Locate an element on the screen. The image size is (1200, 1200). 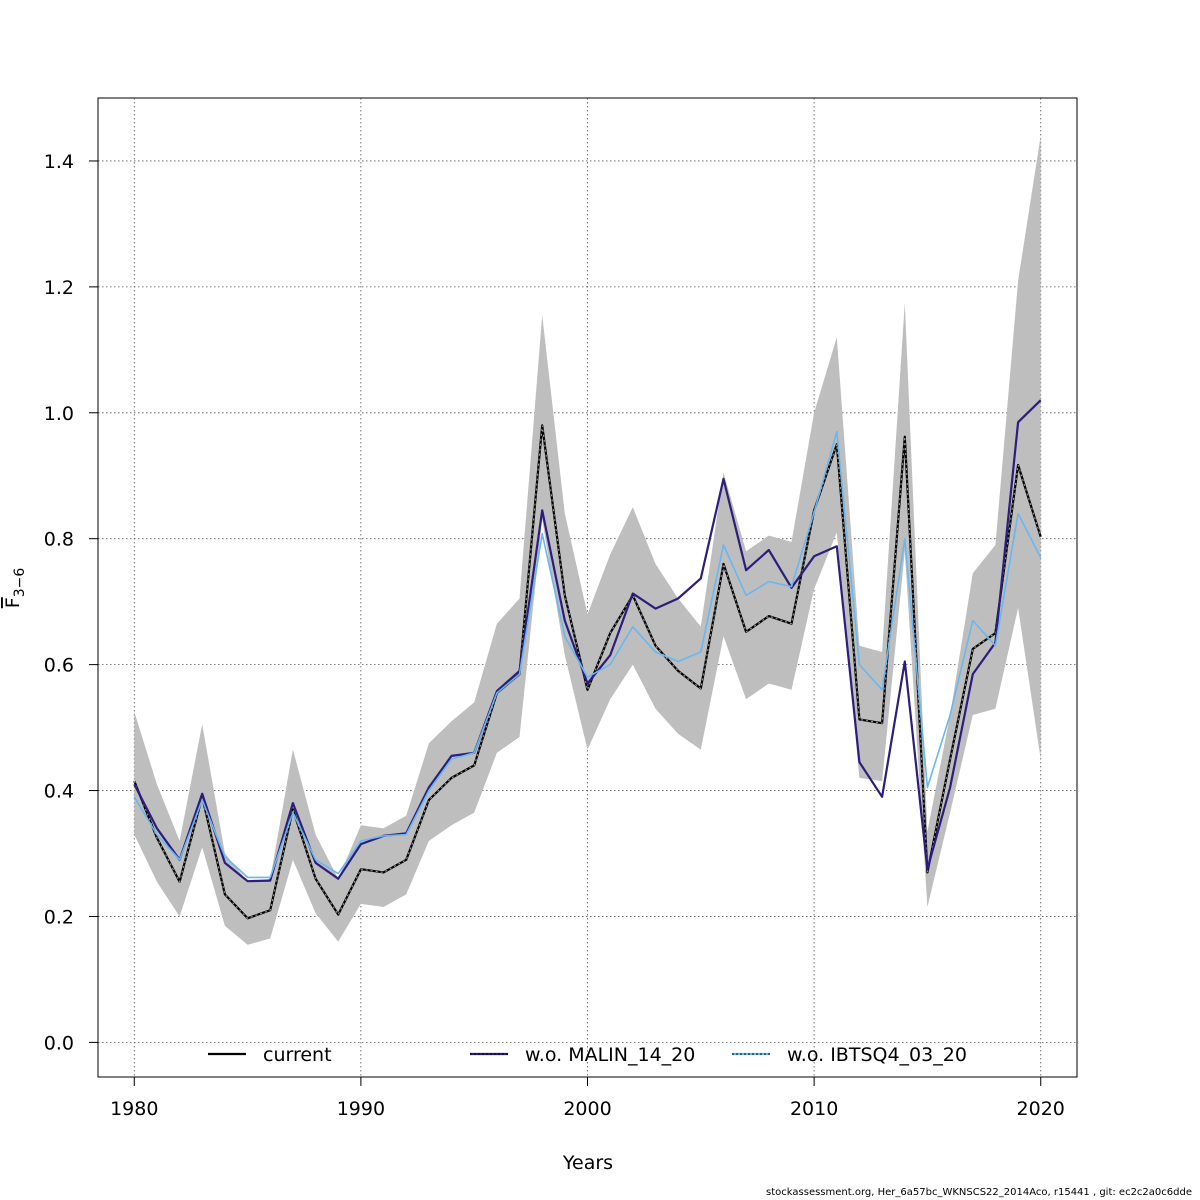
y-axis-title: F3−6 is located at coordinates (15, 588).